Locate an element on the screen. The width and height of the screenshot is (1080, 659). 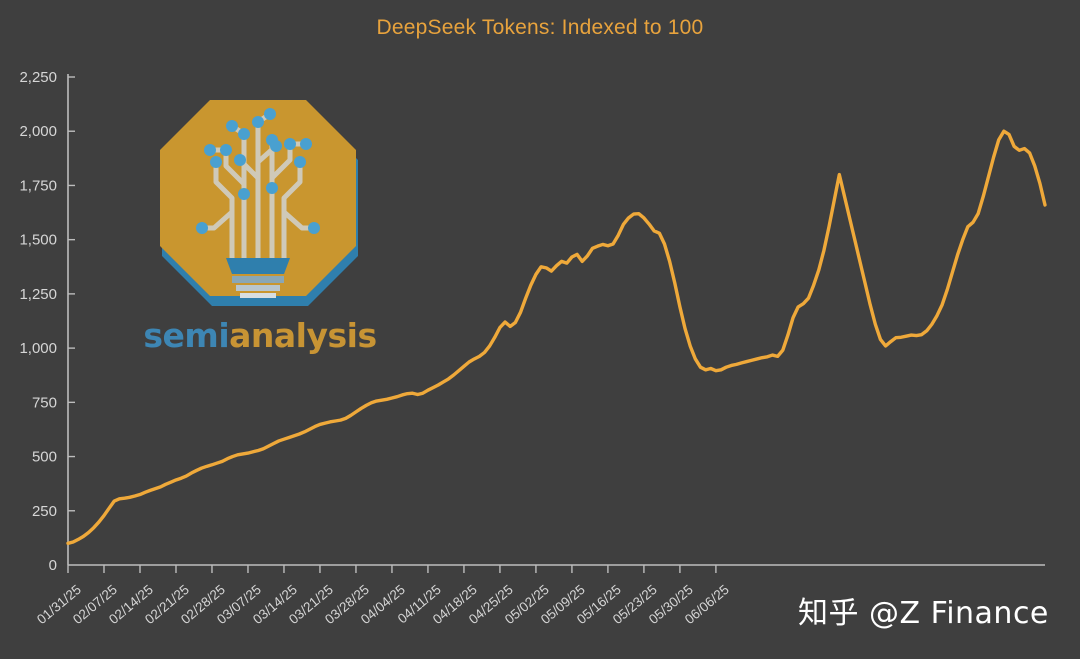
y-tick-label: 1,750 is located at coordinates (38, 185).